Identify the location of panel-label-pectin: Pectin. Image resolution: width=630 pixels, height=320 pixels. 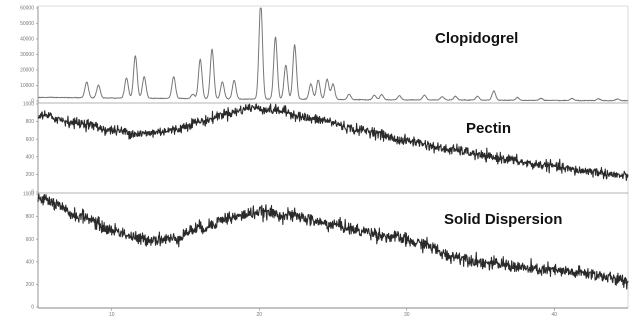
(488, 128).